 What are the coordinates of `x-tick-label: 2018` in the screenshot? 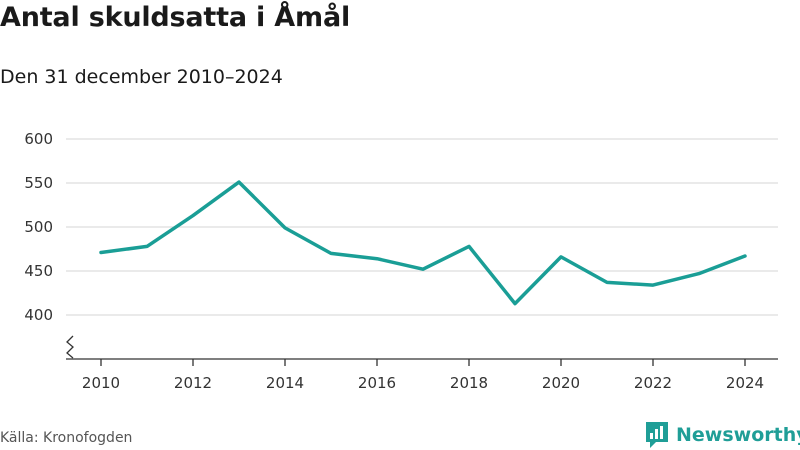 It's located at (469, 383).